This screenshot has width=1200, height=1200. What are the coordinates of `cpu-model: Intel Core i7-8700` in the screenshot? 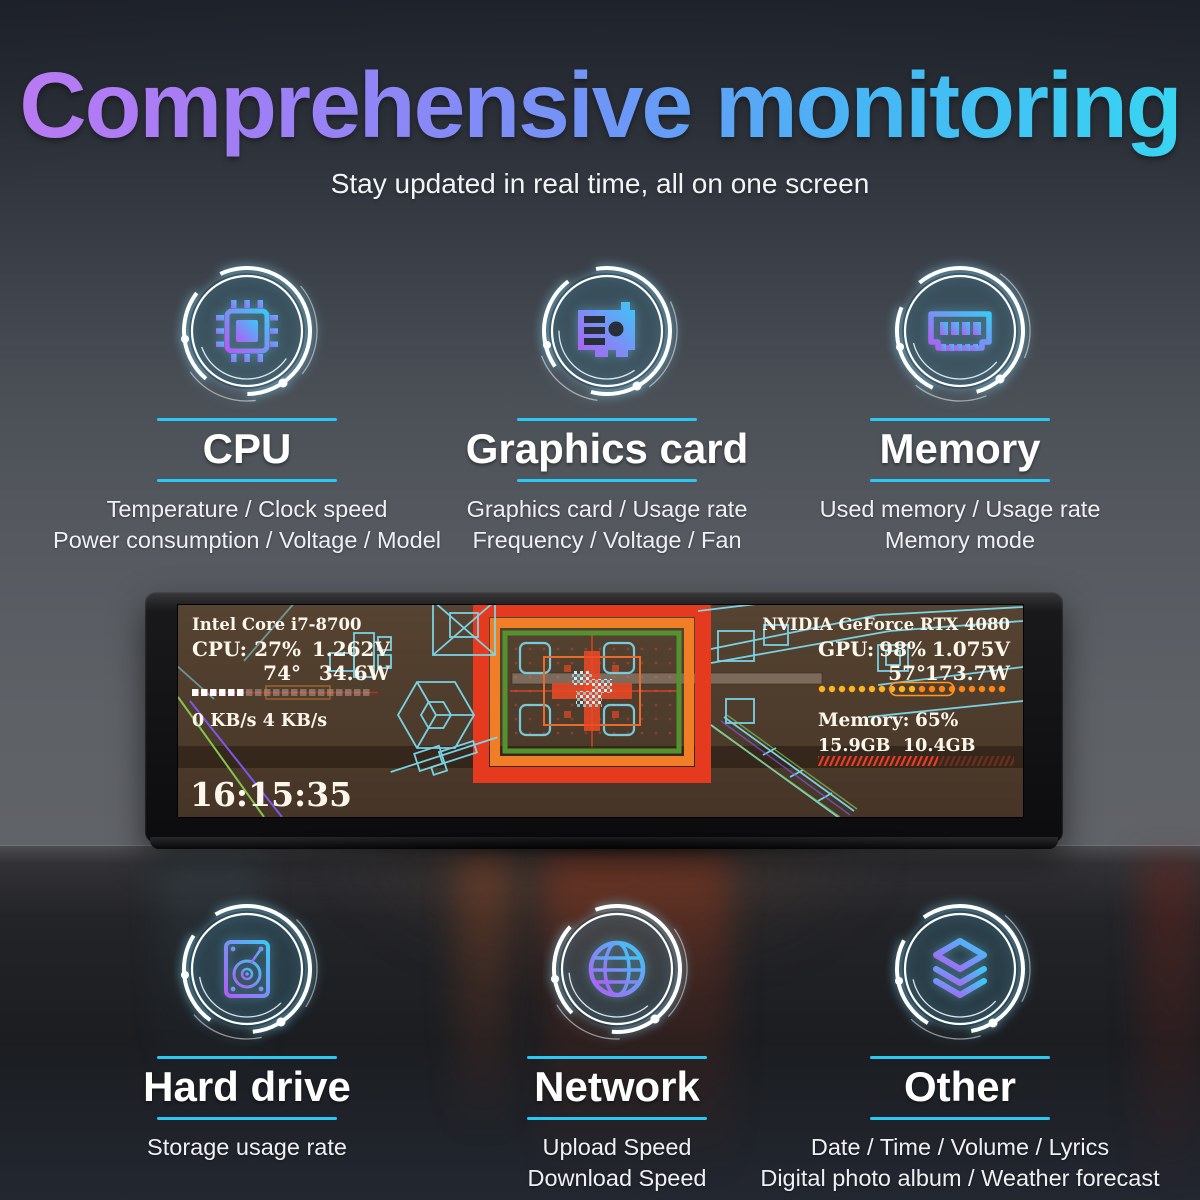 It's located at (276, 624).